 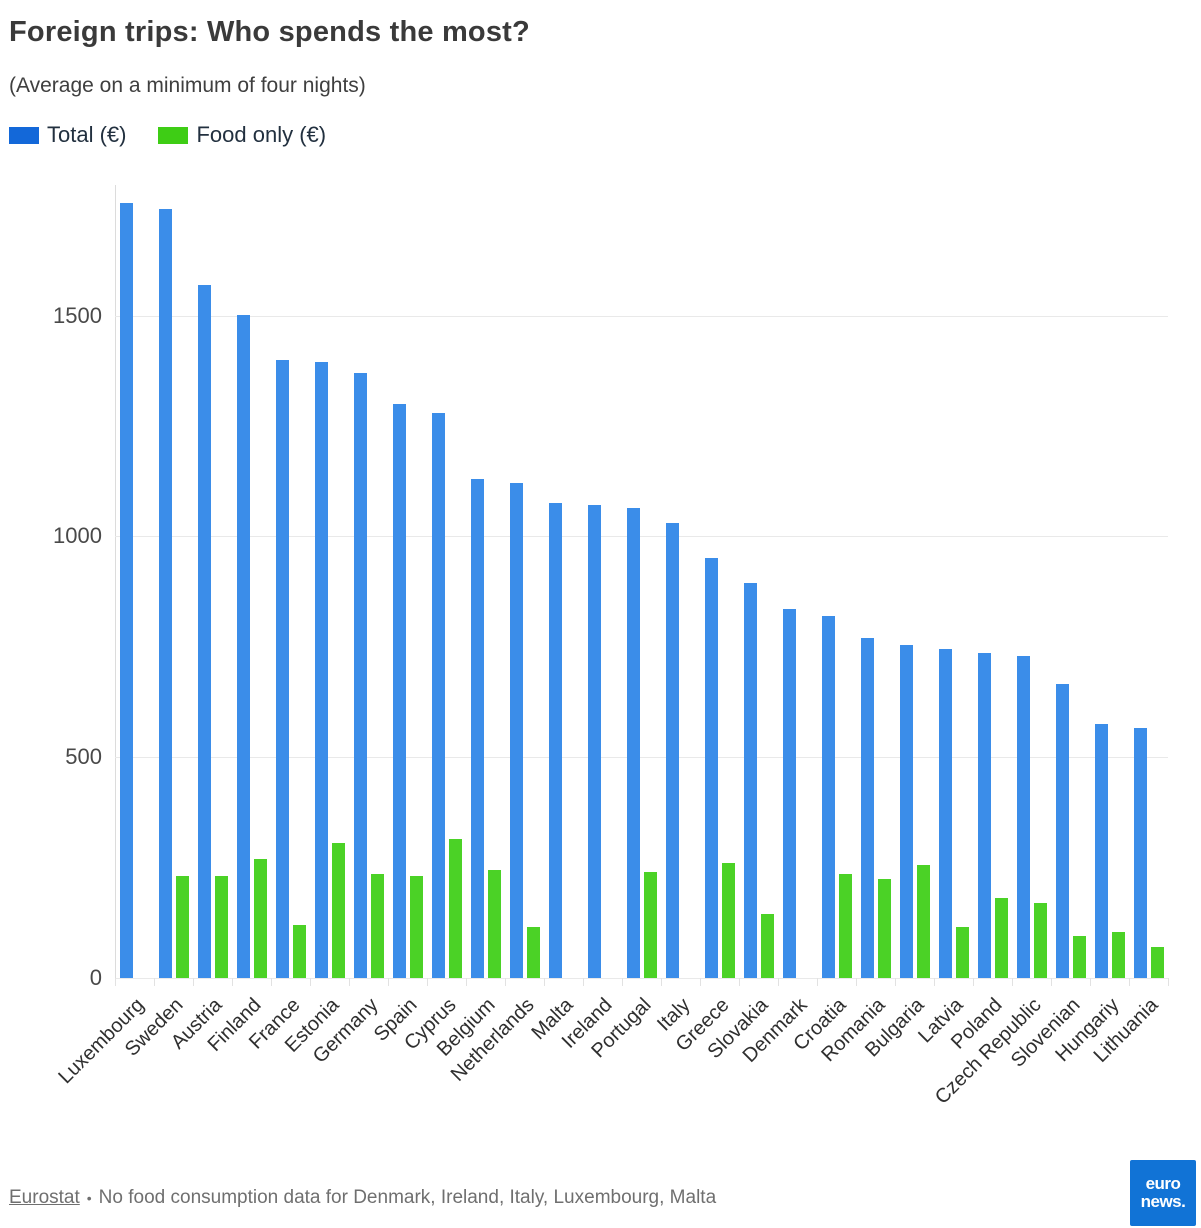 What do you see at coordinates (828, 797) in the screenshot?
I see `bar-total-croatia` at bounding box center [828, 797].